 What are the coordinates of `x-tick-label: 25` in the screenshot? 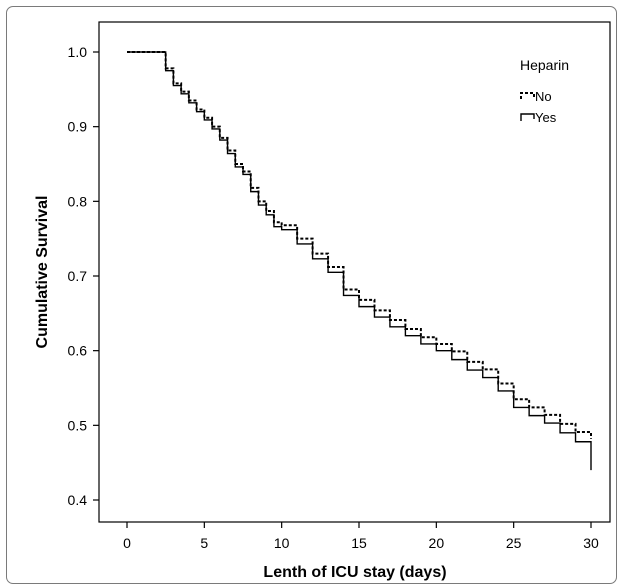 It's located at (514, 543).